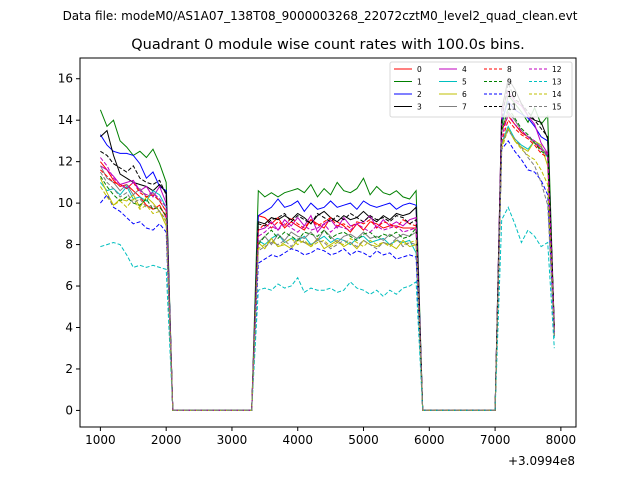 This screenshot has height=480, width=640. I want to click on legend-label-10: 10, so click(512, 94).